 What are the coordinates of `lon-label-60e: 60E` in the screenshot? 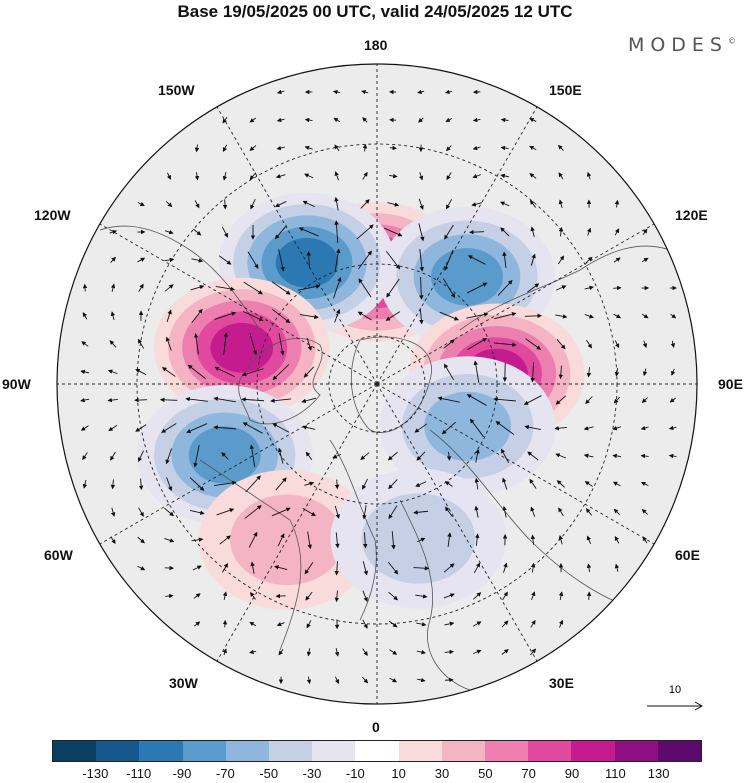 It's located at (687, 555).